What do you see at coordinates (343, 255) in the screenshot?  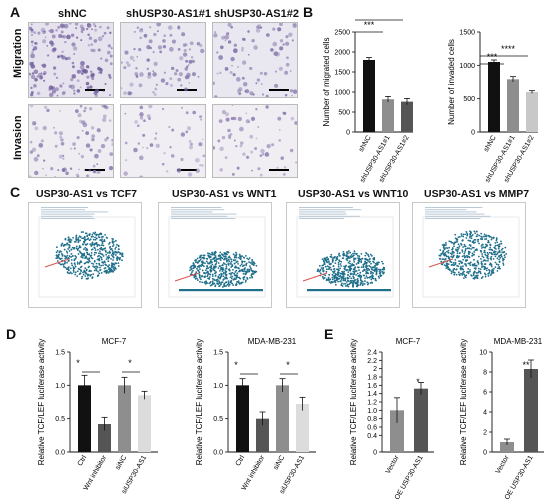 I see `scatter-wnt10` at bounding box center [343, 255].